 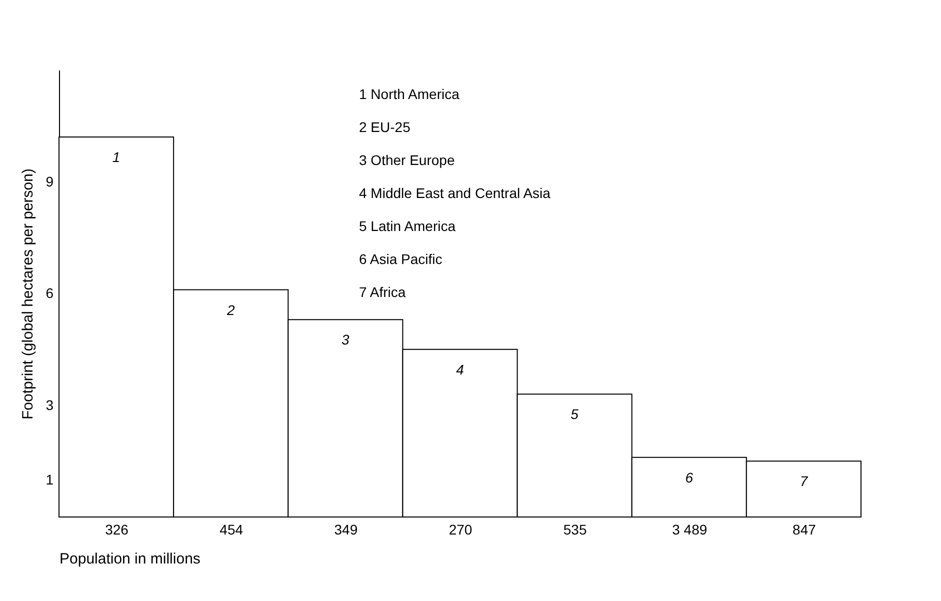 What do you see at coordinates (232, 530) in the screenshot?
I see `x-tick-label: 454` at bounding box center [232, 530].